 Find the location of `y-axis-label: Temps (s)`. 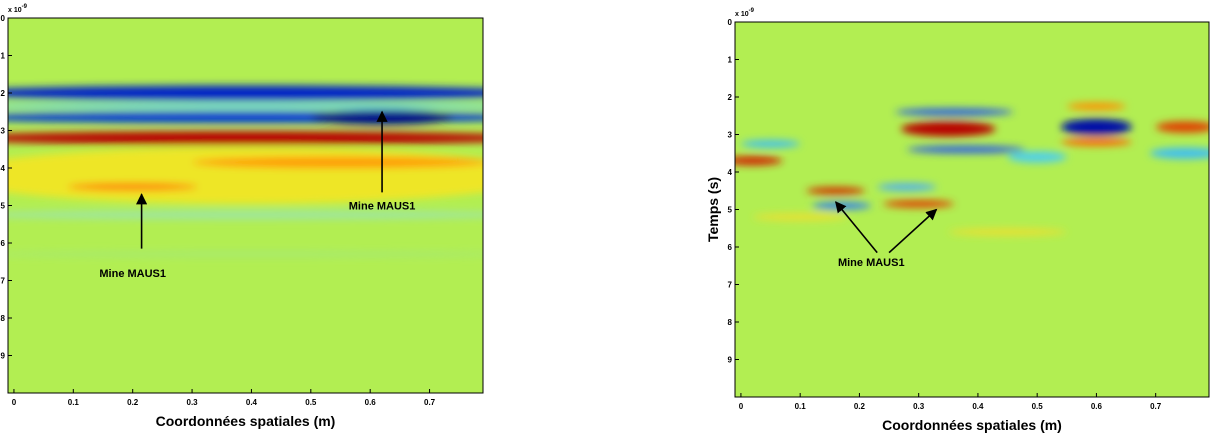

y-axis-label: Temps (s) is located at coordinates (713, 209).